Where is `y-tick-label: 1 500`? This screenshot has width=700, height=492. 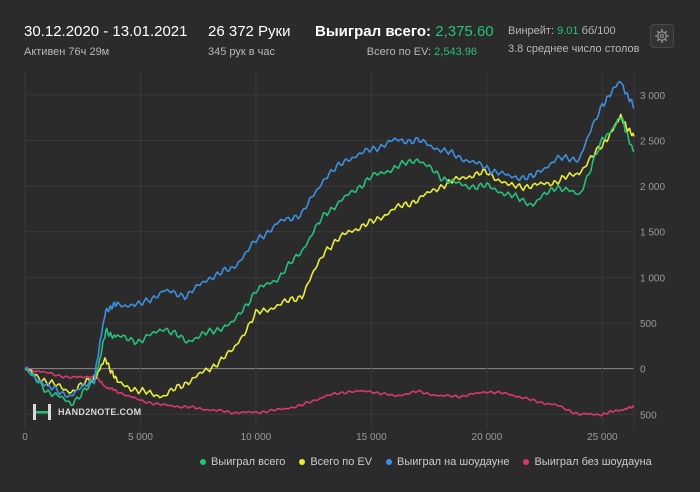 y-tick-label: 1 500 is located at coordinates (652, 233).